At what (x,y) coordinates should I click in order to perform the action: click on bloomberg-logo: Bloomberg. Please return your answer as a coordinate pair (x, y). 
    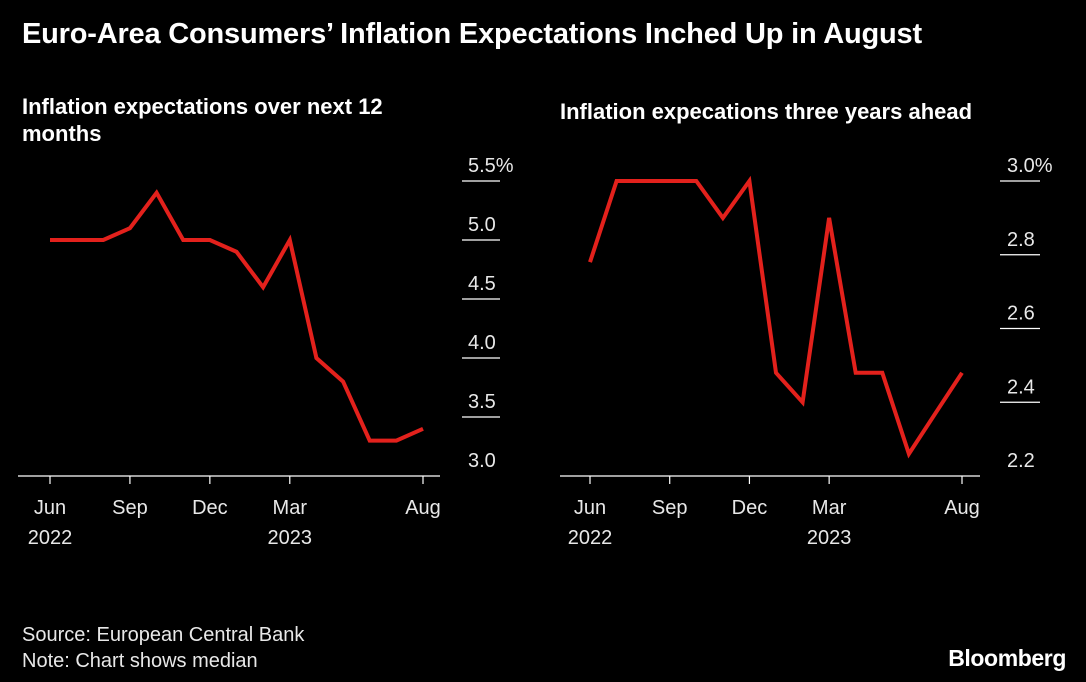
    Looking at the image, I should click on (1007, 658).